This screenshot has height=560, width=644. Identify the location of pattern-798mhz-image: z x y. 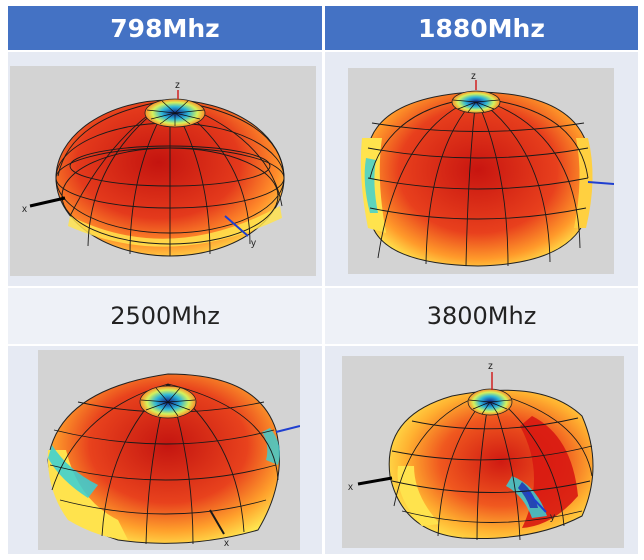
(153, 168).